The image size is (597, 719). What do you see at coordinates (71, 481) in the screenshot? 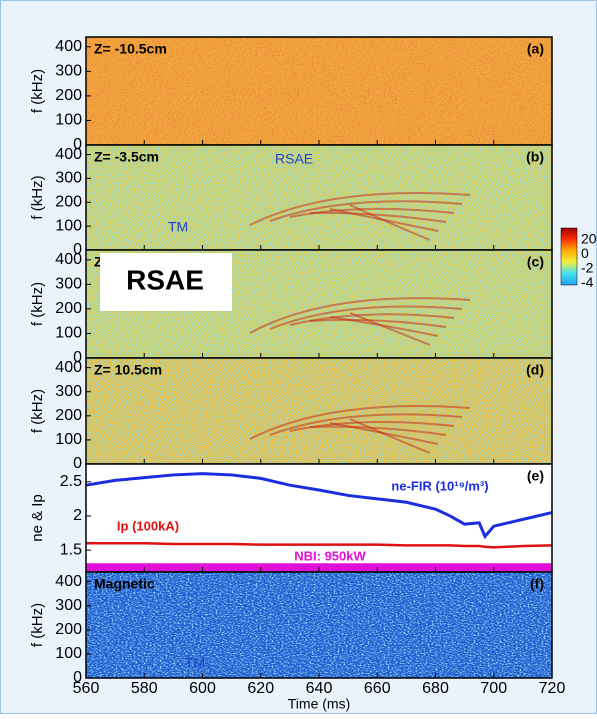
I see `y-tick-label: 2.5` at bounding box center [71, 481].